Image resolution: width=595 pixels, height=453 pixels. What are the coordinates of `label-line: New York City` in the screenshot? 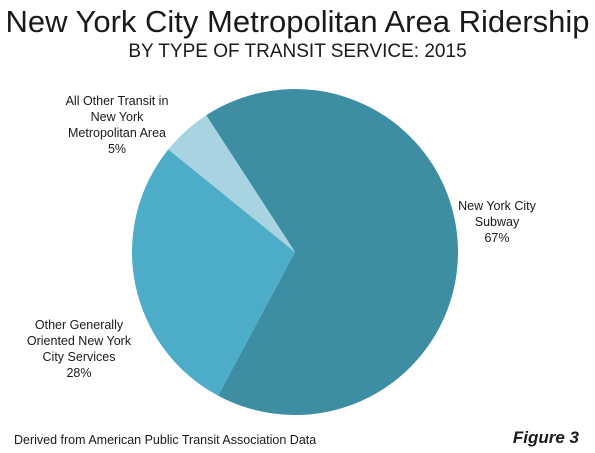 It's located at (497, 206).